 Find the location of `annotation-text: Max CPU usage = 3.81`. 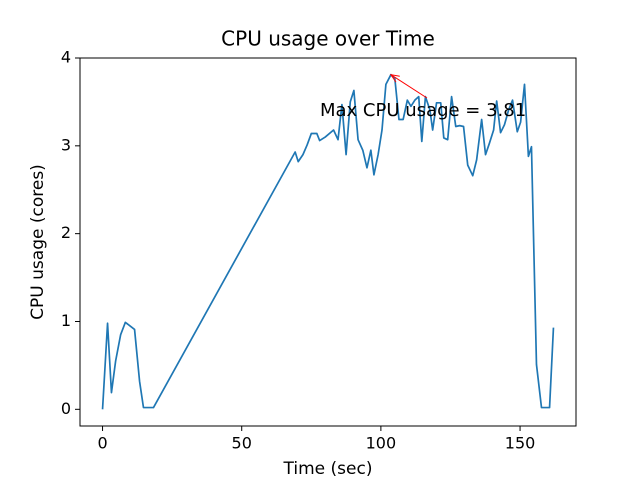

annotation-text: Max CPU usage = 3.81 is located at coordinates (423, 110).